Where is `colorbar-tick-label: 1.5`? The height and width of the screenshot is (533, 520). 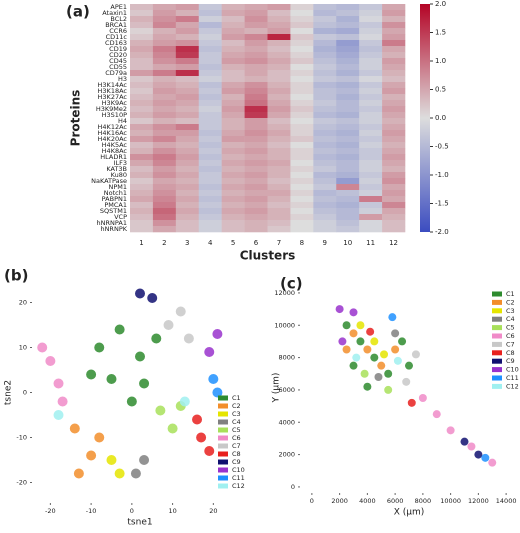
colorbar-tick-label: 1.5 is located at coordinates (440, 33).